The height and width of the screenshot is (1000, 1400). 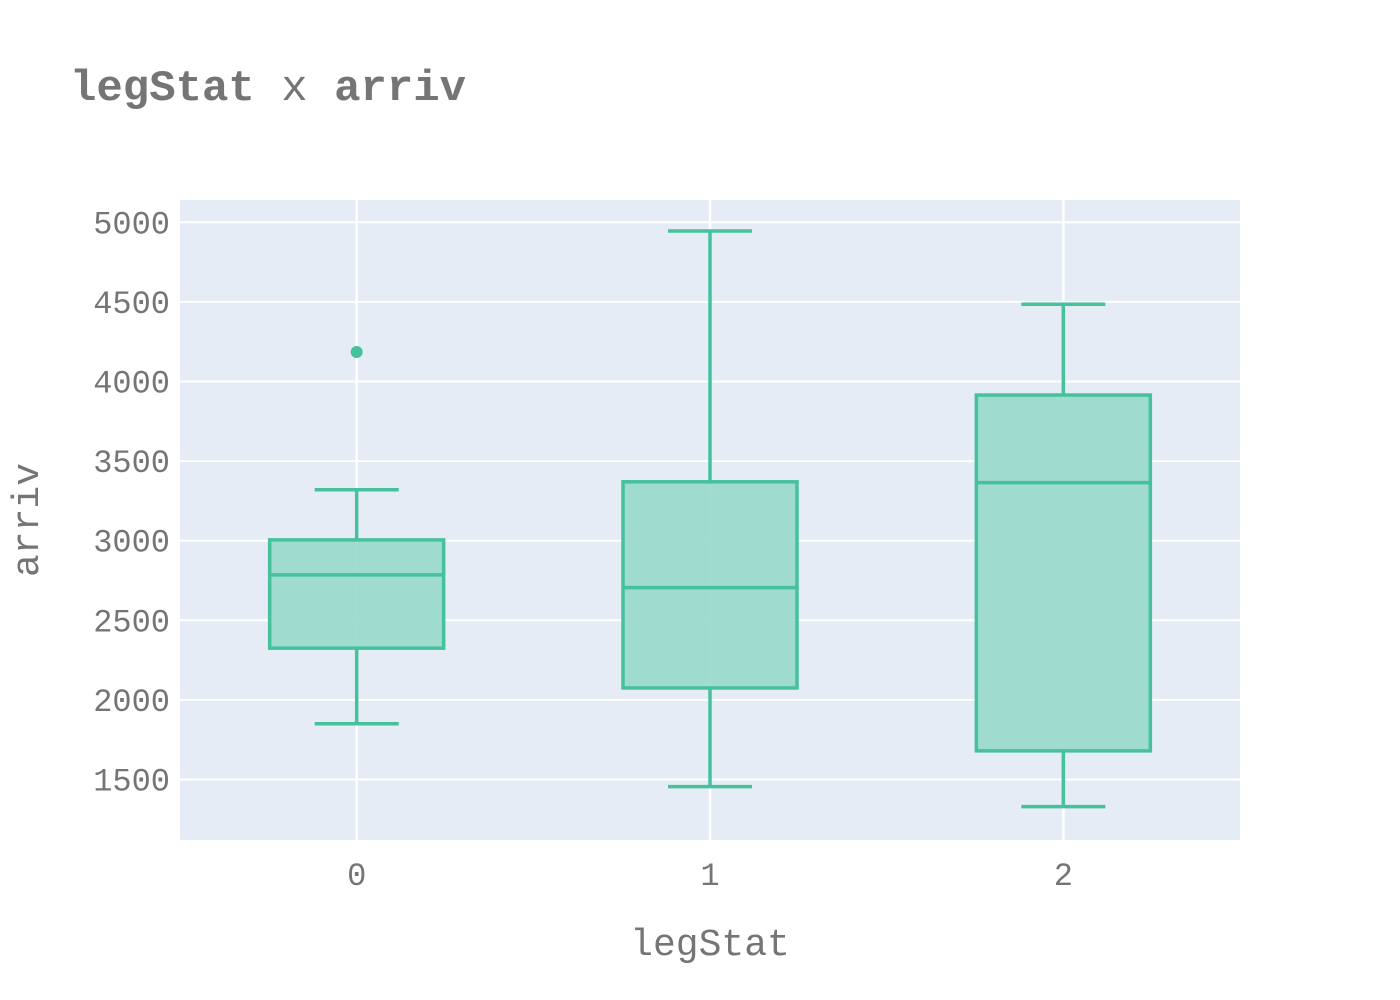 I want to click on y-tick-label: 5000, so click(x=131, y=224).